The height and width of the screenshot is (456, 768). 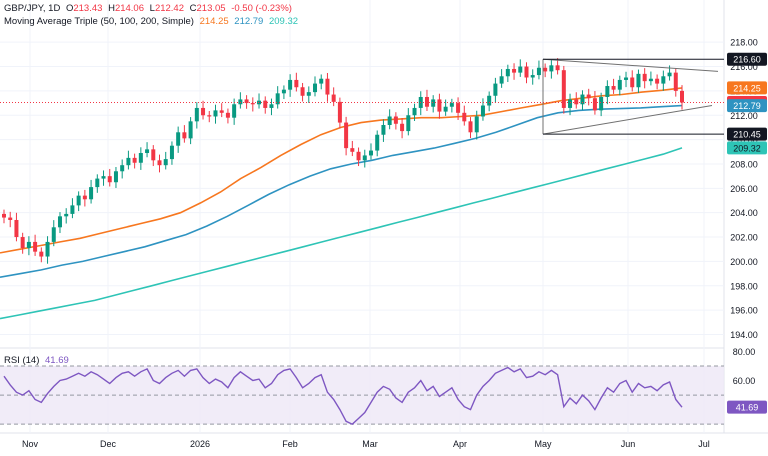 I want to click on price-badge-ma100: 212.79, so click(x=747, y=106).